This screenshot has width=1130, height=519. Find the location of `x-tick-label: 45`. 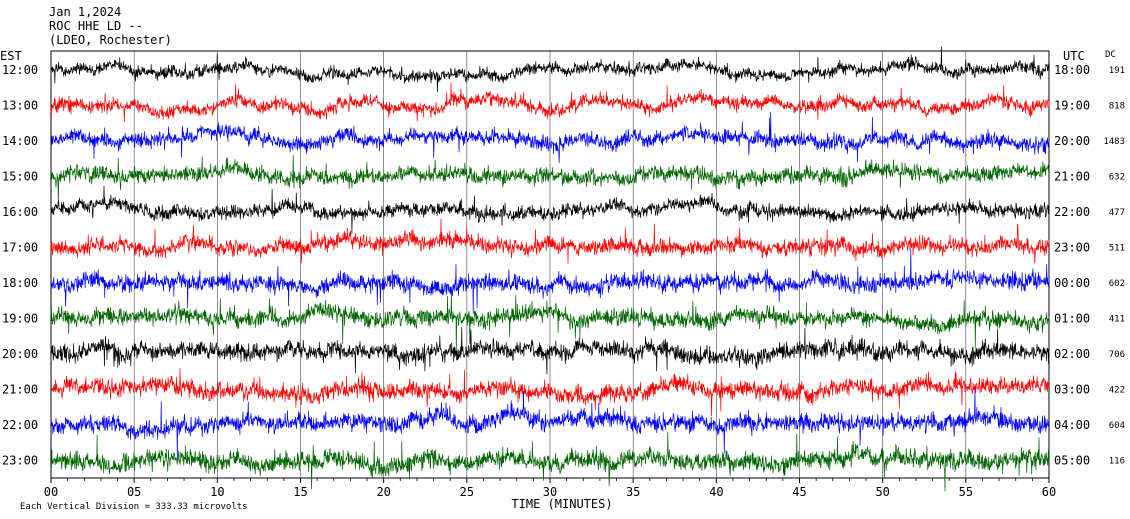

x-tick-label: 45 is located at coordinates (799, 492).